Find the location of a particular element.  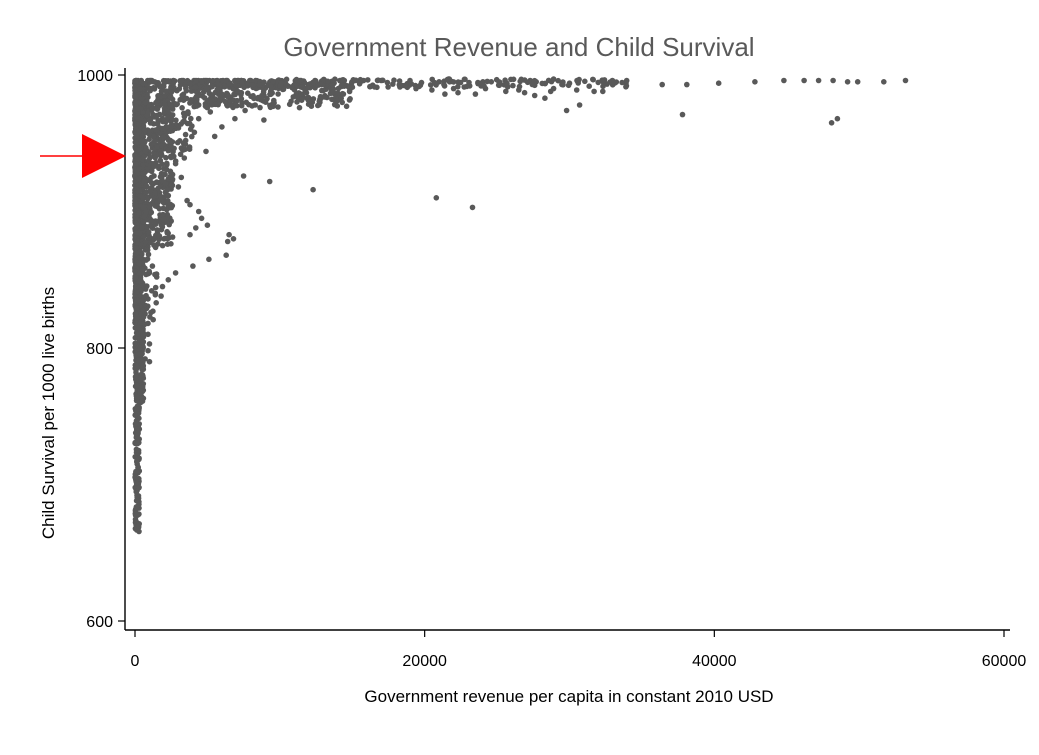

y-tick-label: 600 is located at coordinates (99, 622).